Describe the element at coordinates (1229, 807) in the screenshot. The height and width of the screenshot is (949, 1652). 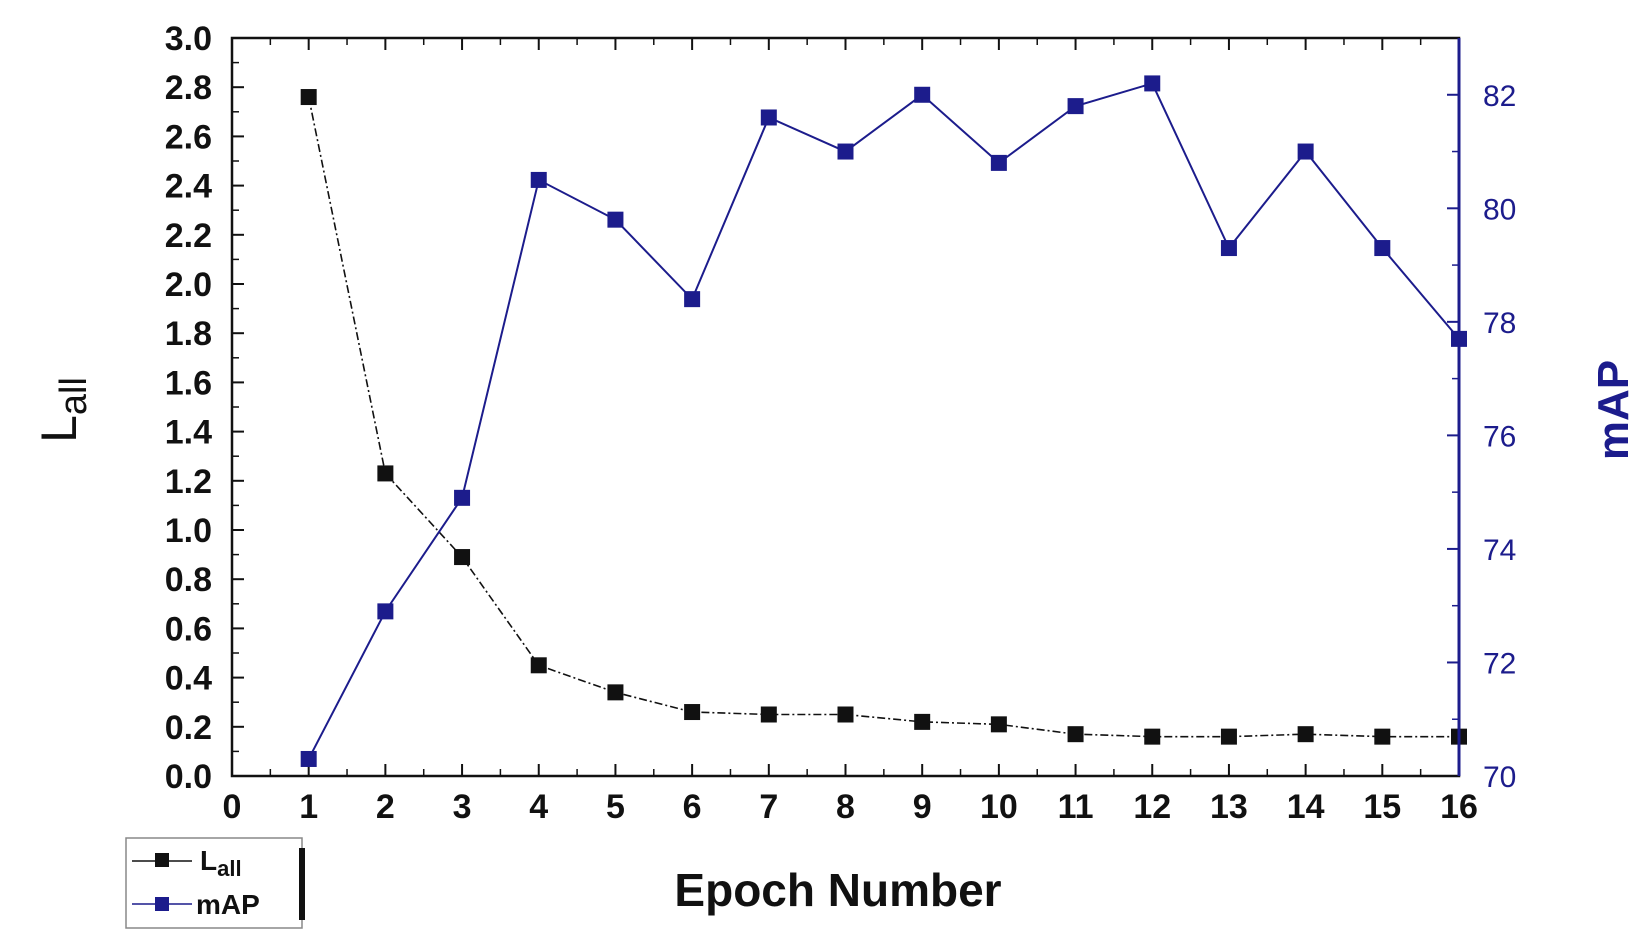
I see `x-tick-label: 13` at that location.